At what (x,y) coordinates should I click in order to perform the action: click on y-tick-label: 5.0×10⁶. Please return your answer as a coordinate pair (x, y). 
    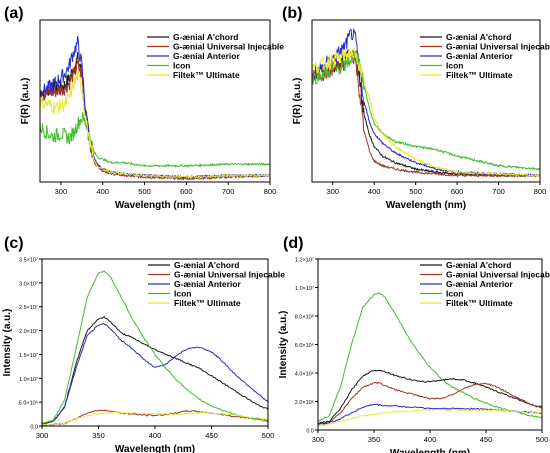
    Looking at the image, I should click on (28, 403).